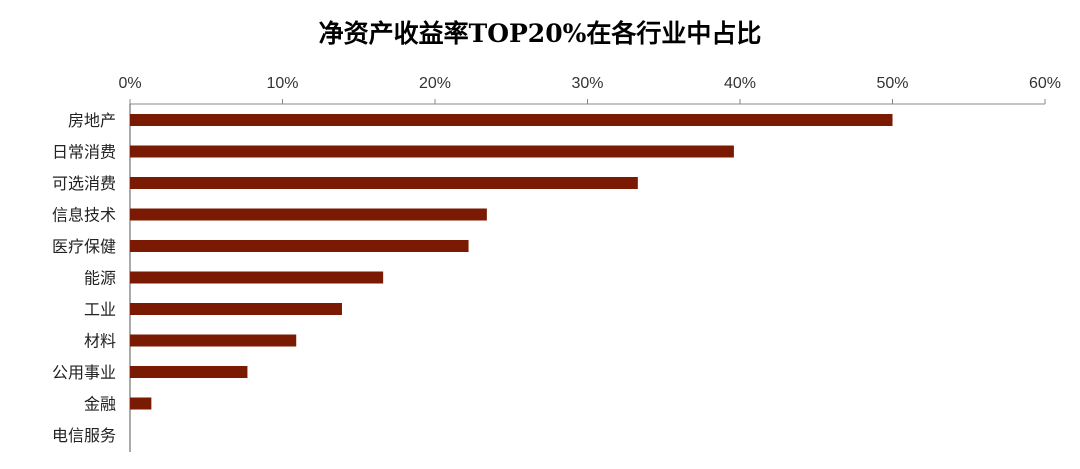  What do you see at coordinates (84, 372) in the screenshot?
I see `category-label: 公用事业` at bounding box center [84, 372].